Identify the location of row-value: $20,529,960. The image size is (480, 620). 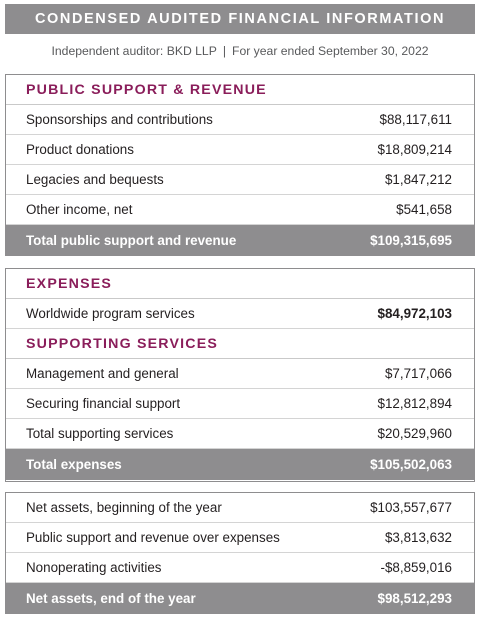
(414, 433).